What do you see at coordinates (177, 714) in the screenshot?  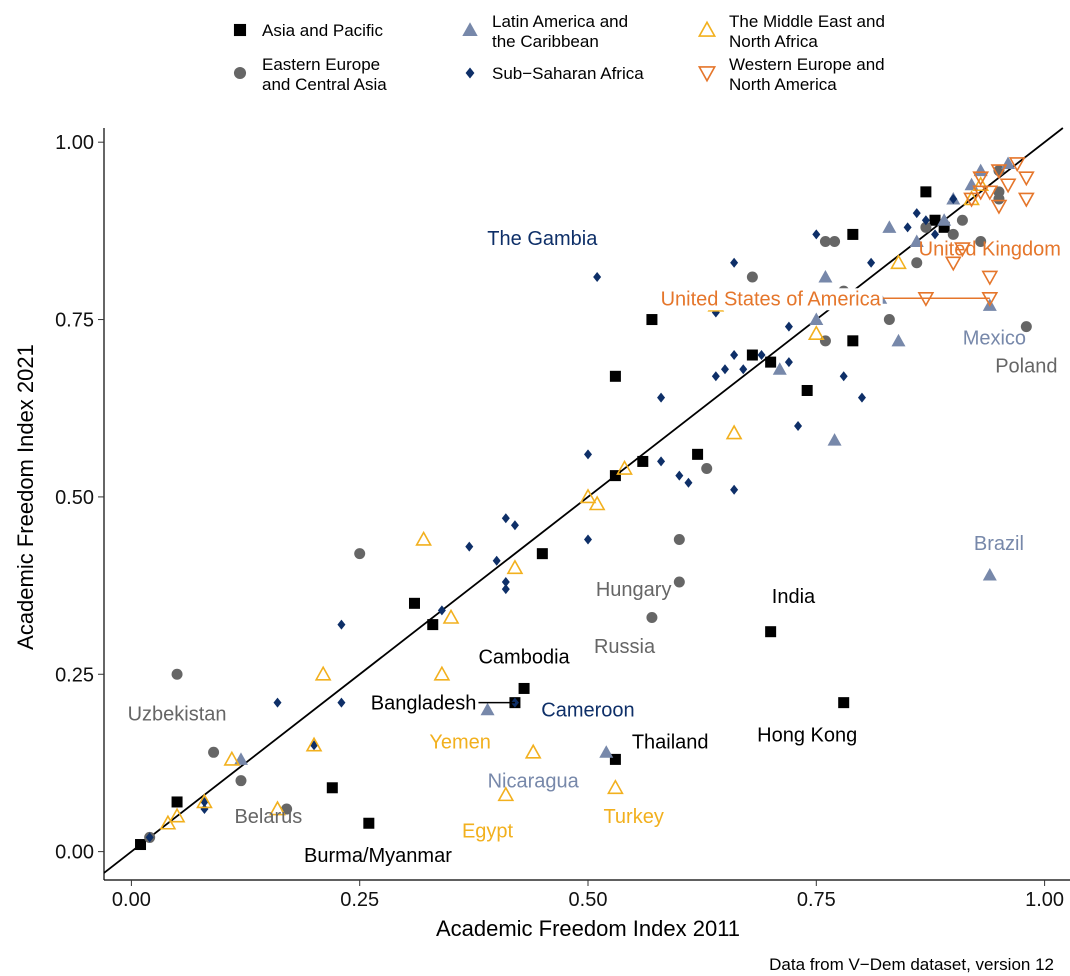 I see `point-label: Uzbekistan` at bounding box center [177, 714].